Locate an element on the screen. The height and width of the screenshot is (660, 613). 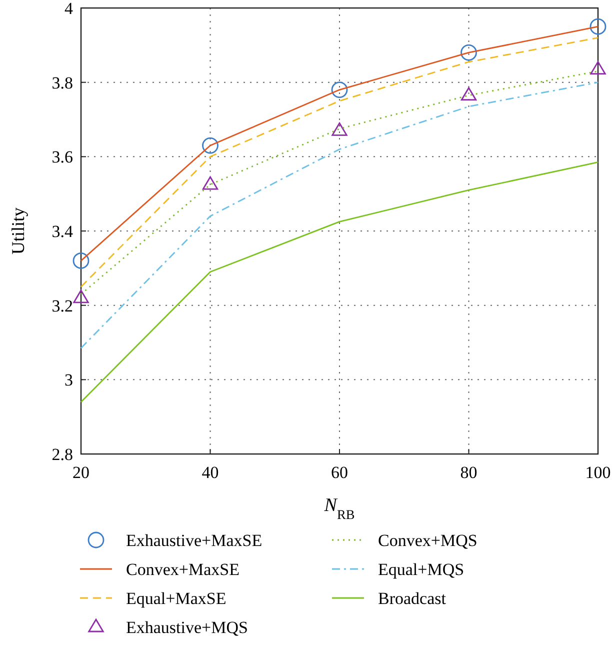
legend-label: Exhaustive+MQS is located at coordinates (187, 627).